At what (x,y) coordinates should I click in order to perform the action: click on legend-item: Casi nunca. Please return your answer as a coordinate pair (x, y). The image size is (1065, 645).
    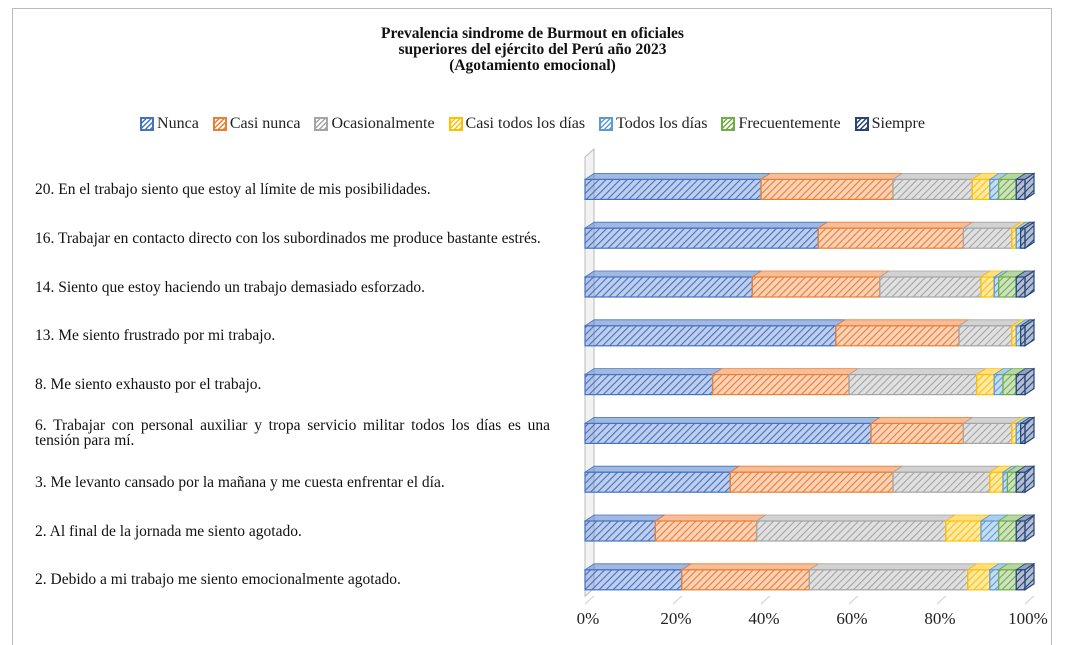
    Looking at the image, I should click on (256, 124).